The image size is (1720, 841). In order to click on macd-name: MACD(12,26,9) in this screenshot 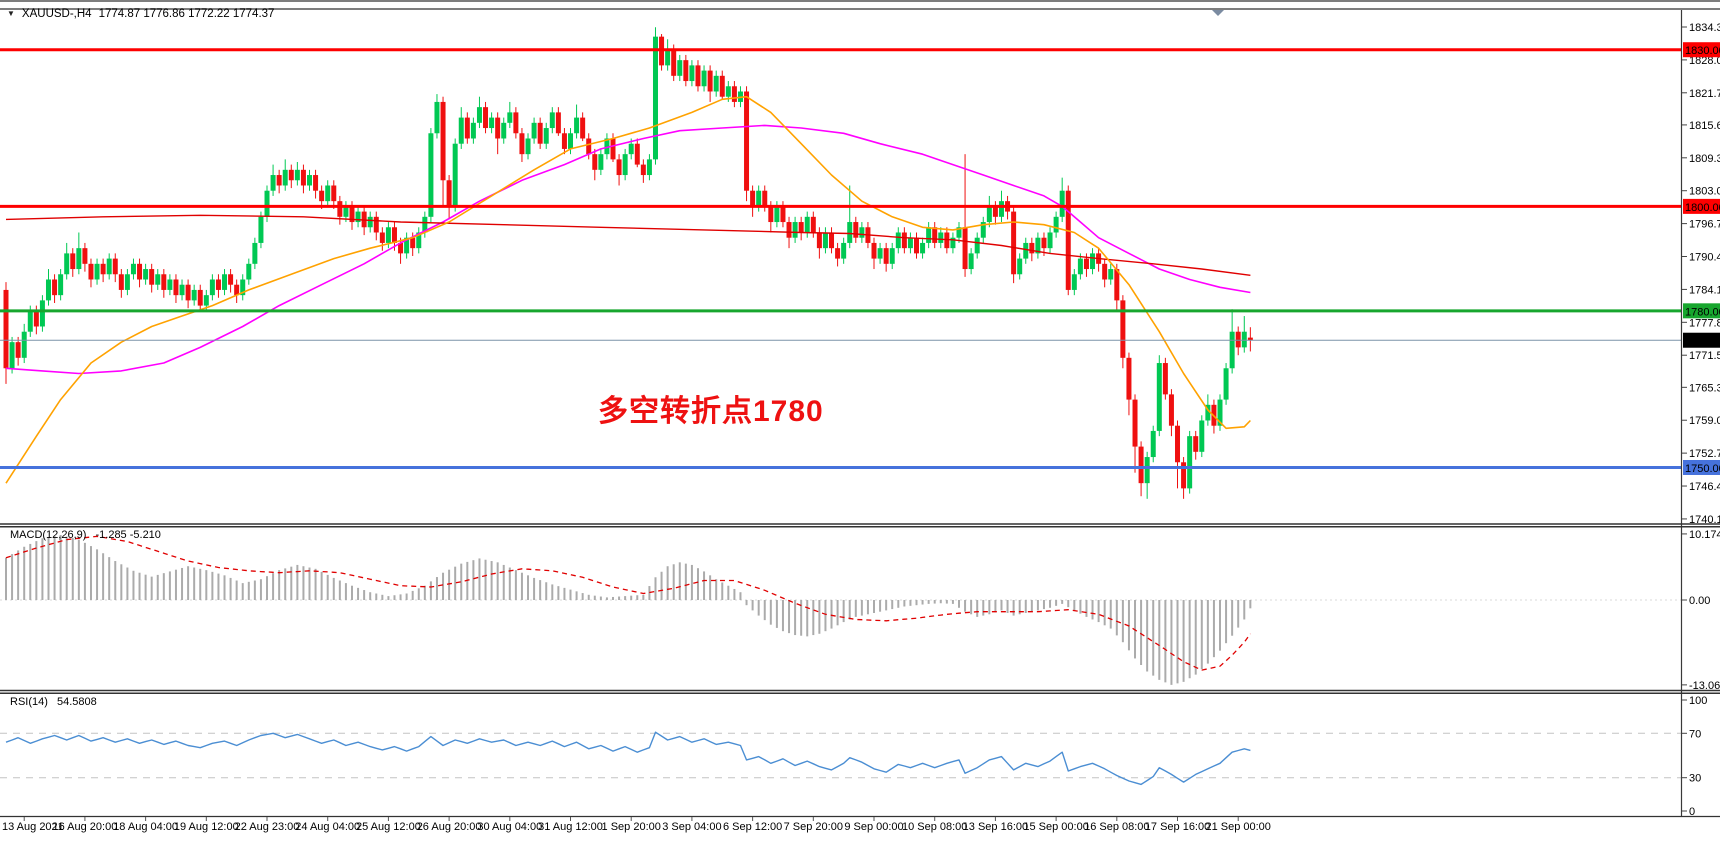, I will do `click(48, 535)`.